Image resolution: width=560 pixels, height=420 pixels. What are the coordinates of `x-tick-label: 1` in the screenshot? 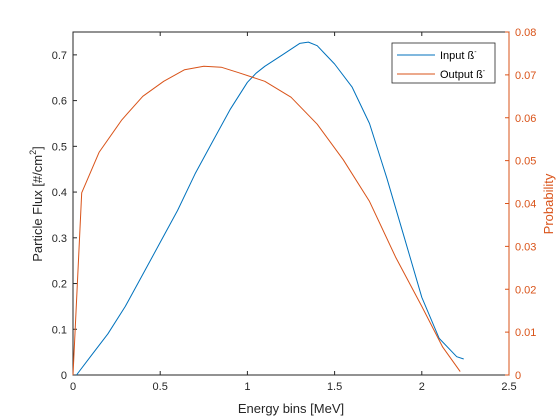 It's located at (247, 387).